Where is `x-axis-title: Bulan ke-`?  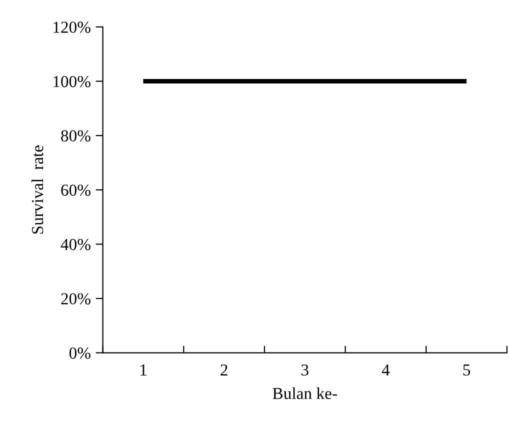 x-axis-title: Bulan ke- is located at coordinates (304, 393).